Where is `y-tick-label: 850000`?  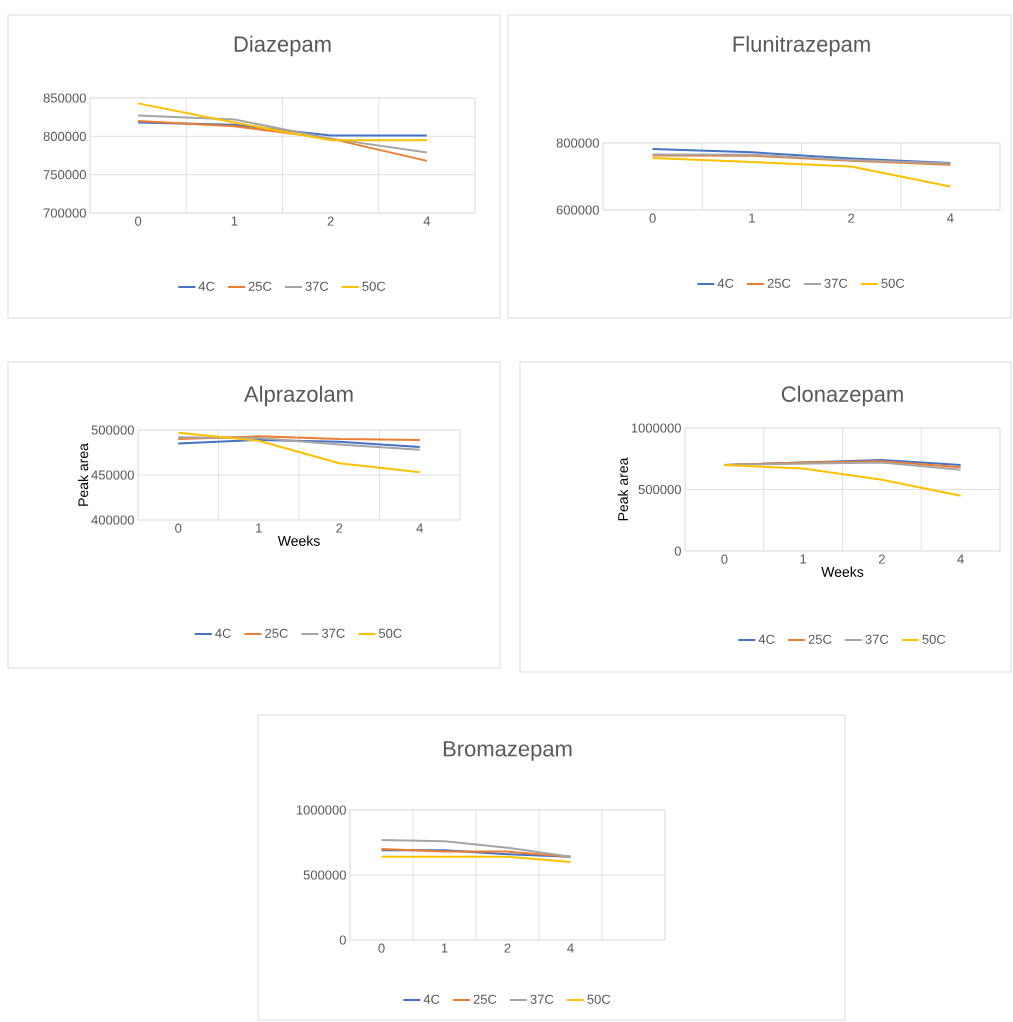
y-tick-label: 850000 is located at coordinates (64, 98).